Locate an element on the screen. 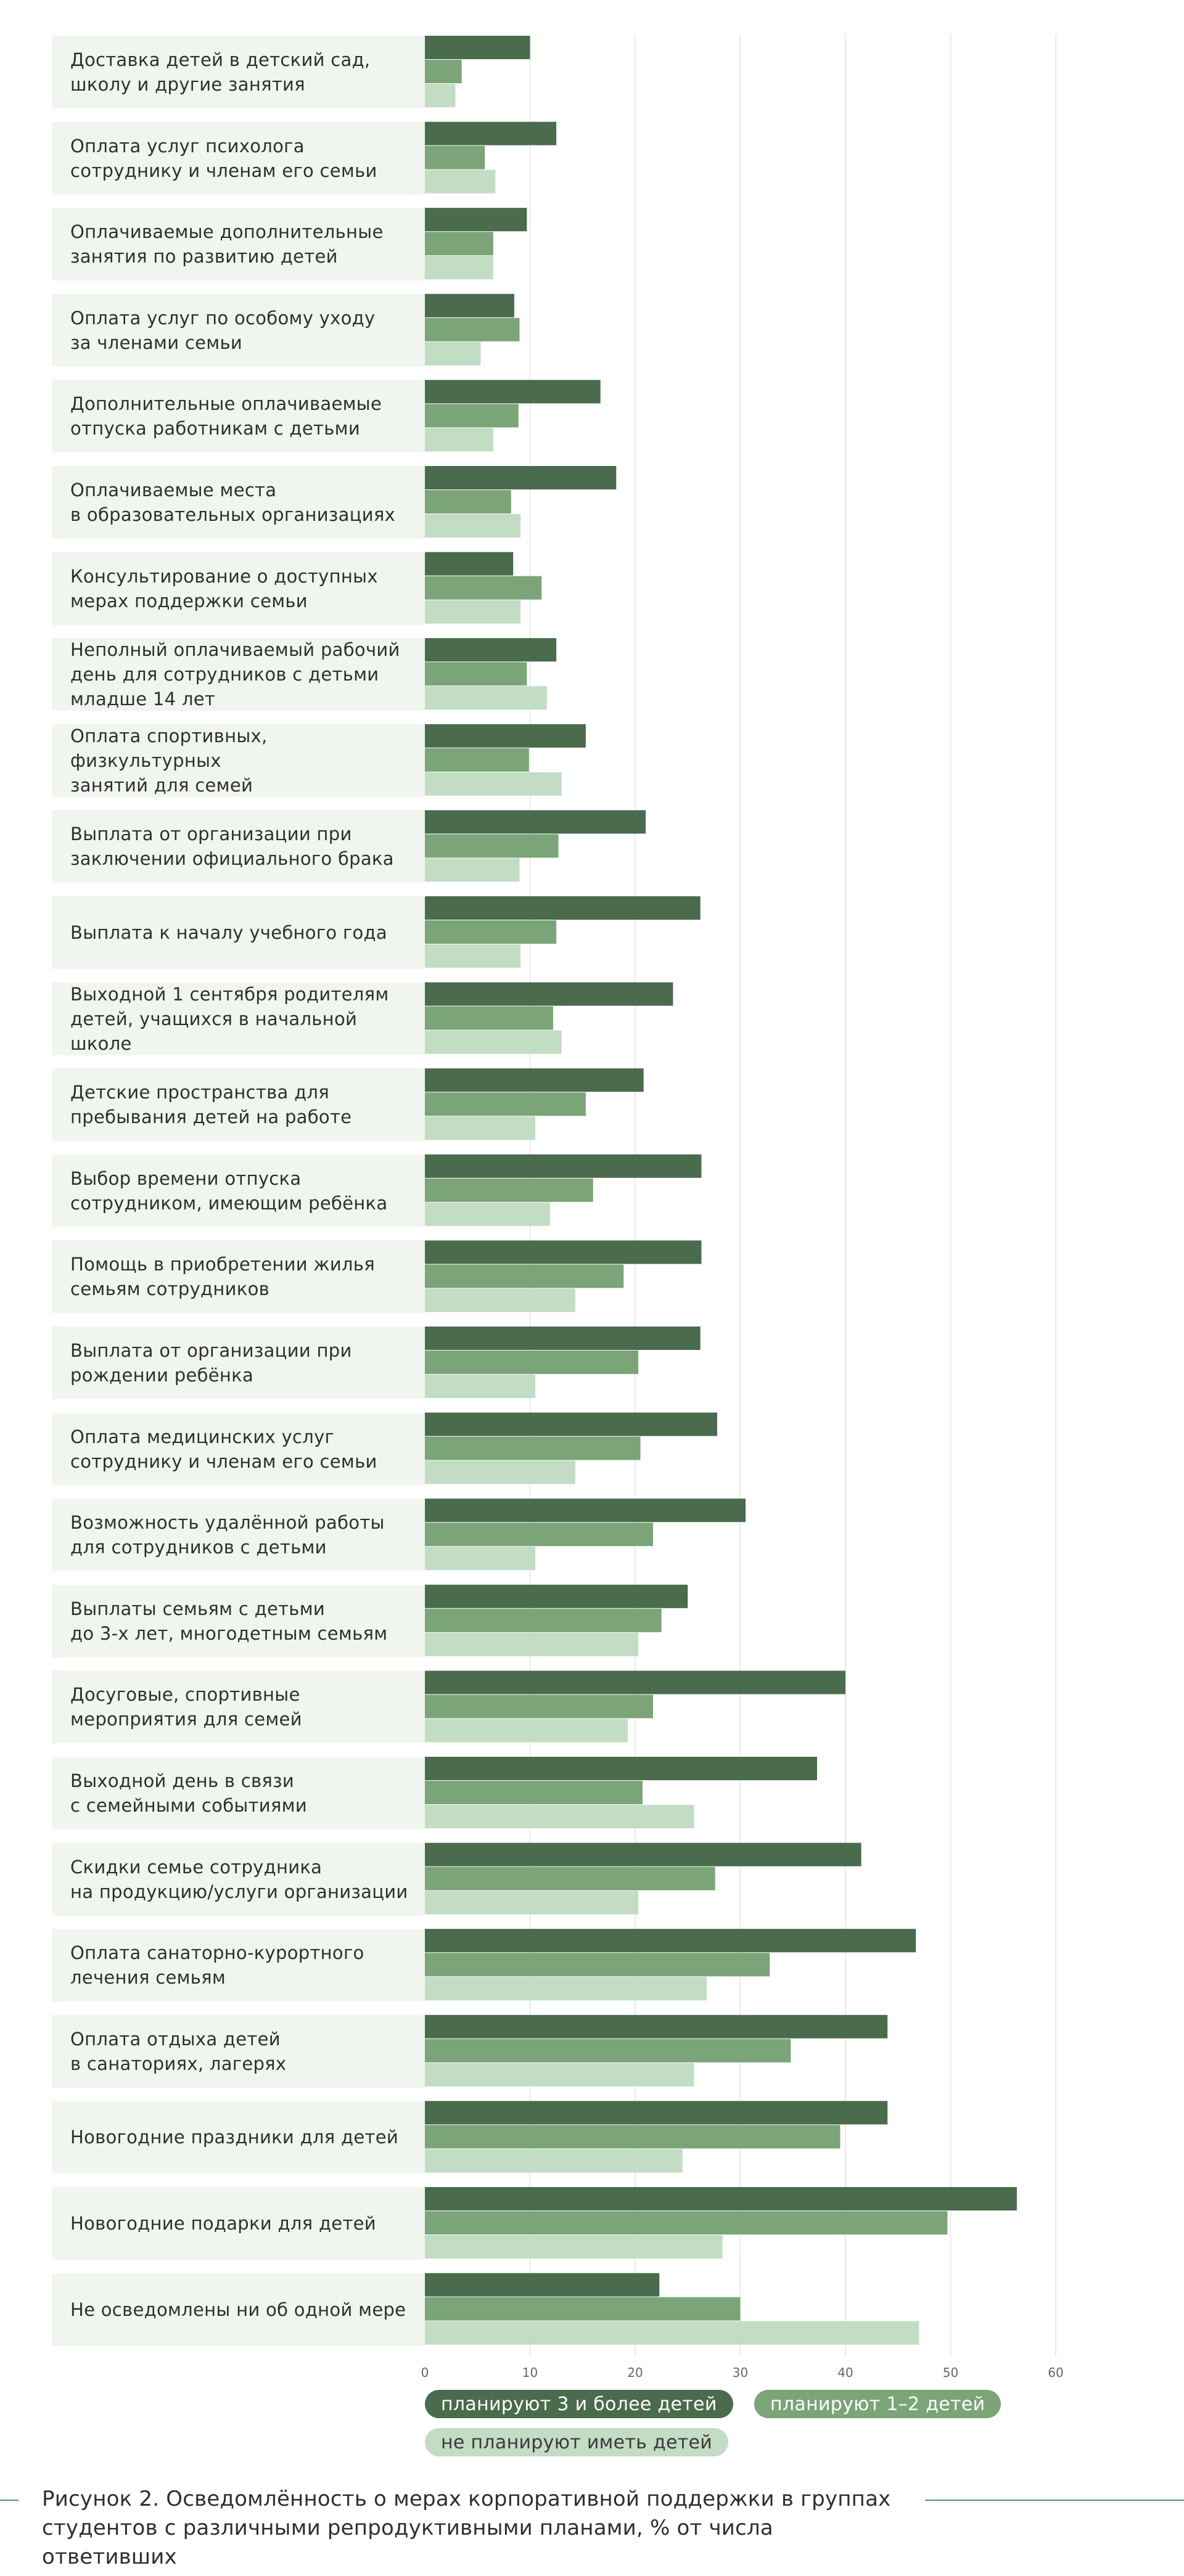 The width and height of the screenshot is (1184, 2576). category-label: Выплата к началу учебного года is located at coordinates (239, 932).